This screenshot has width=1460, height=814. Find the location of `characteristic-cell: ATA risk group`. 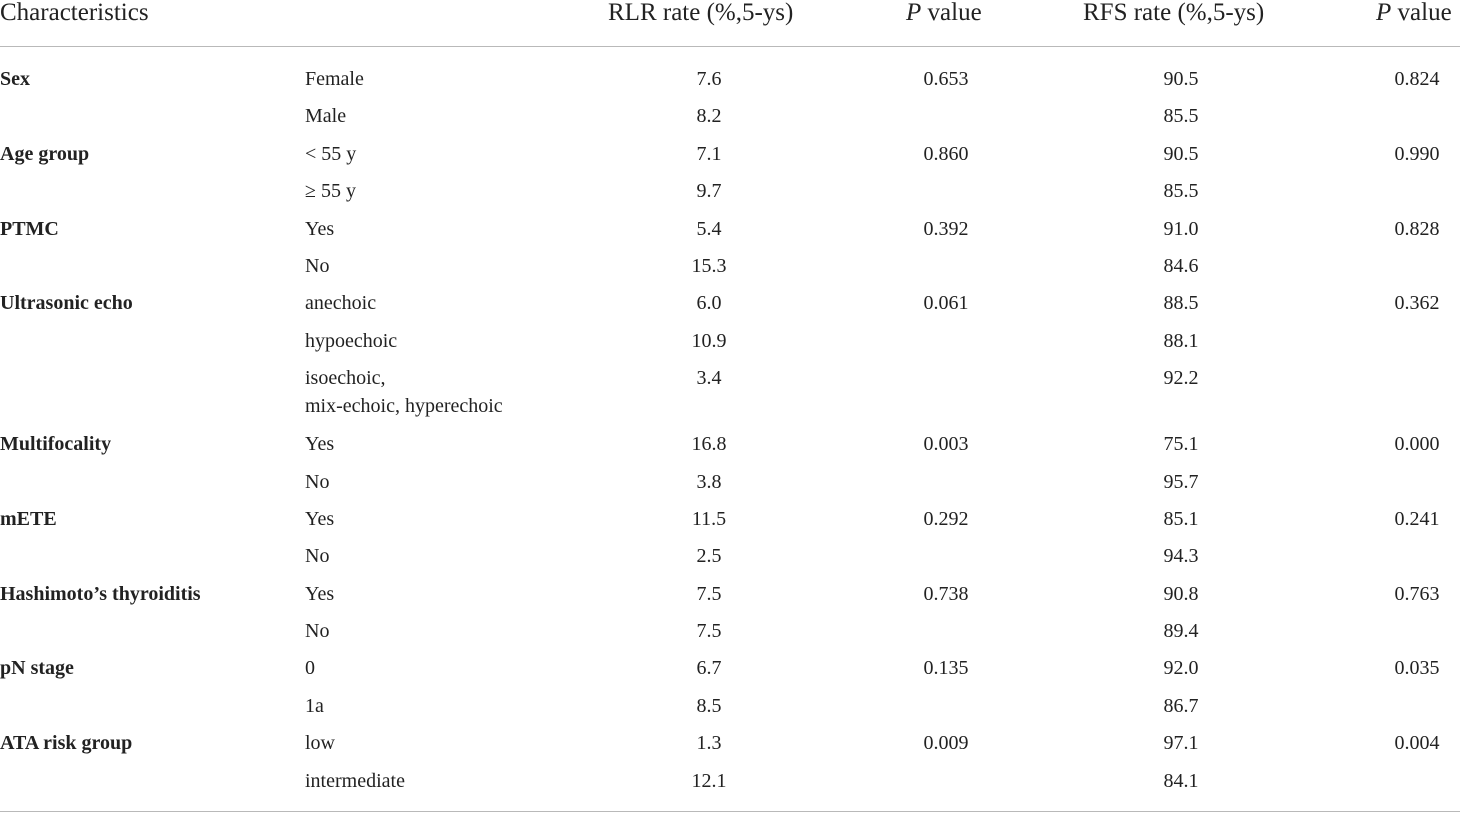

characteristic-cell: ATA risk group is located at coordinates (66, 743).